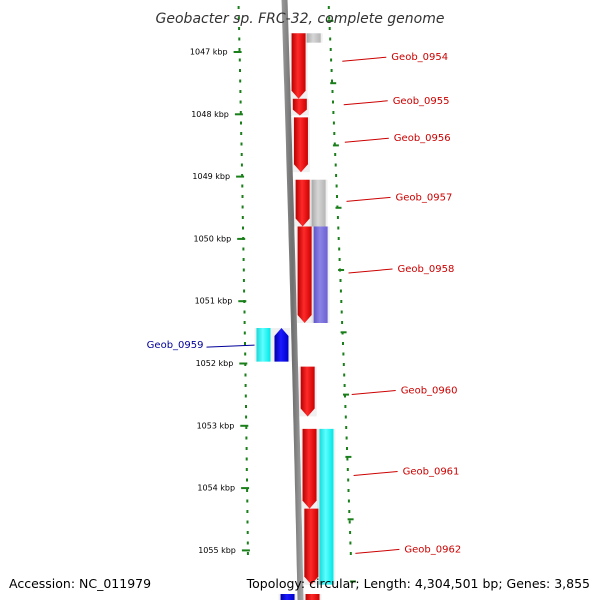 The image size is (600, 600). What do you see at coordinates (217, 550) in the screenshot?
I see `ruler-tick-label: 1055 kbp` at bounding box center [217, 550].